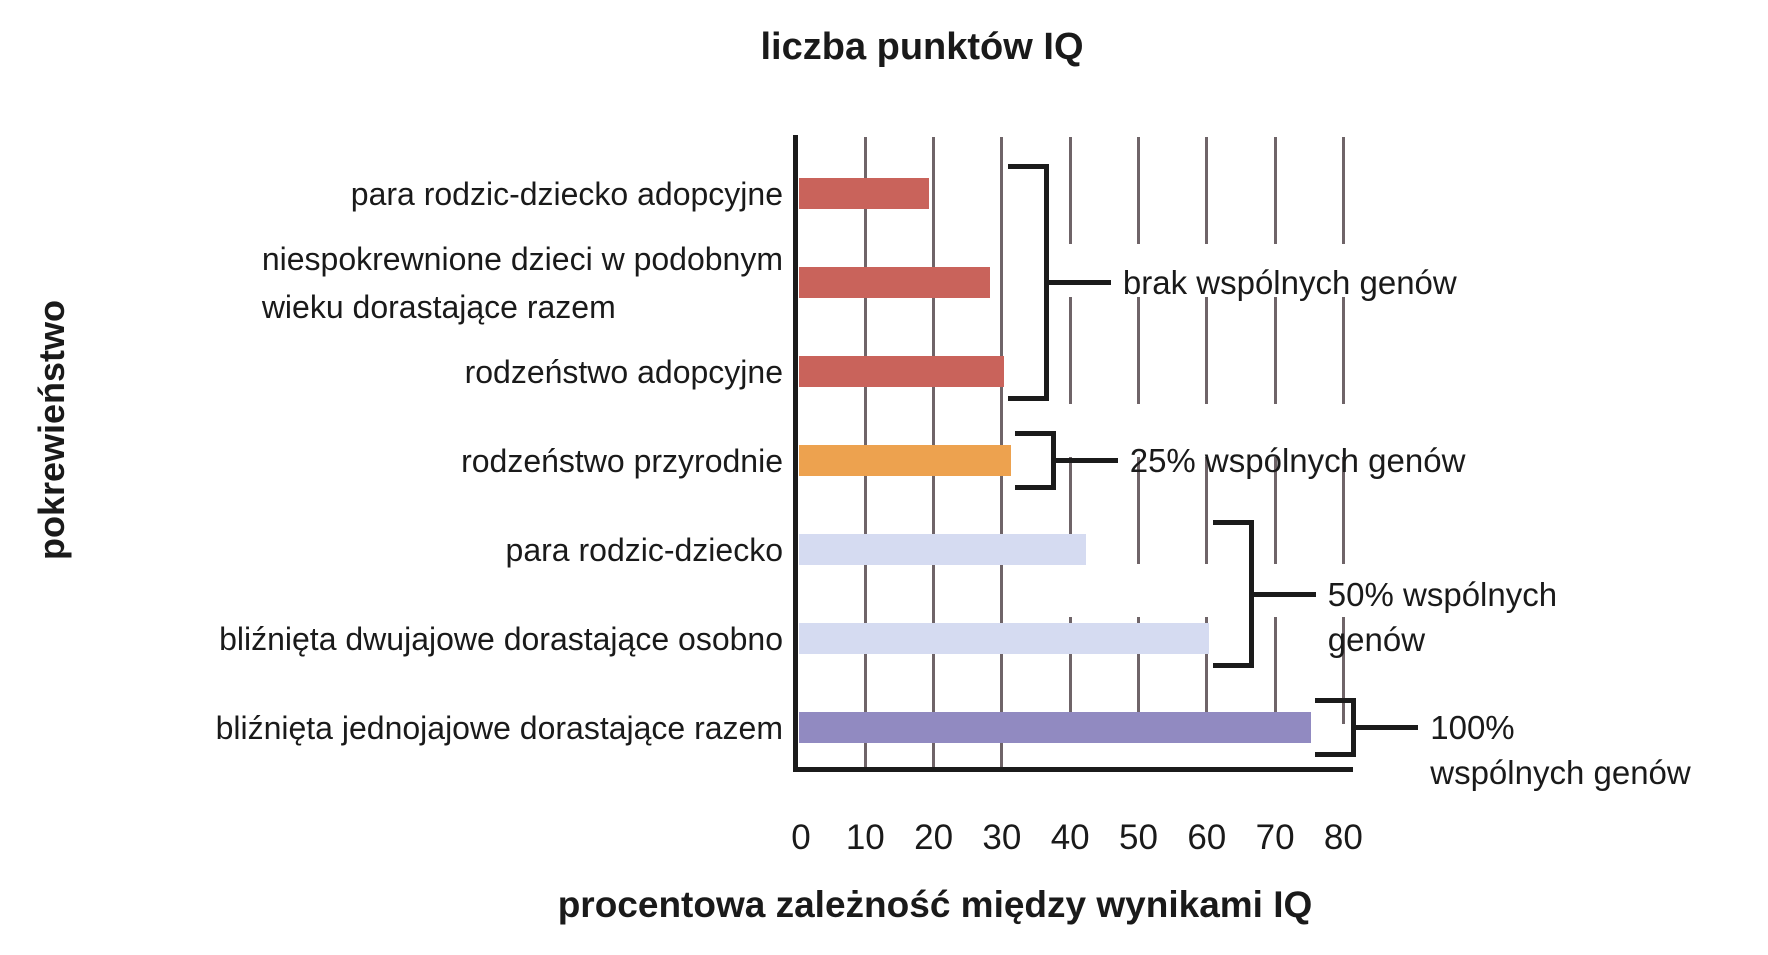 This screenshot has width=1768, height=955. What do you see at coordinates (1387, 727) in the screenshot?
I see `bracket-3-connector` at bounding box center [1387, 727].